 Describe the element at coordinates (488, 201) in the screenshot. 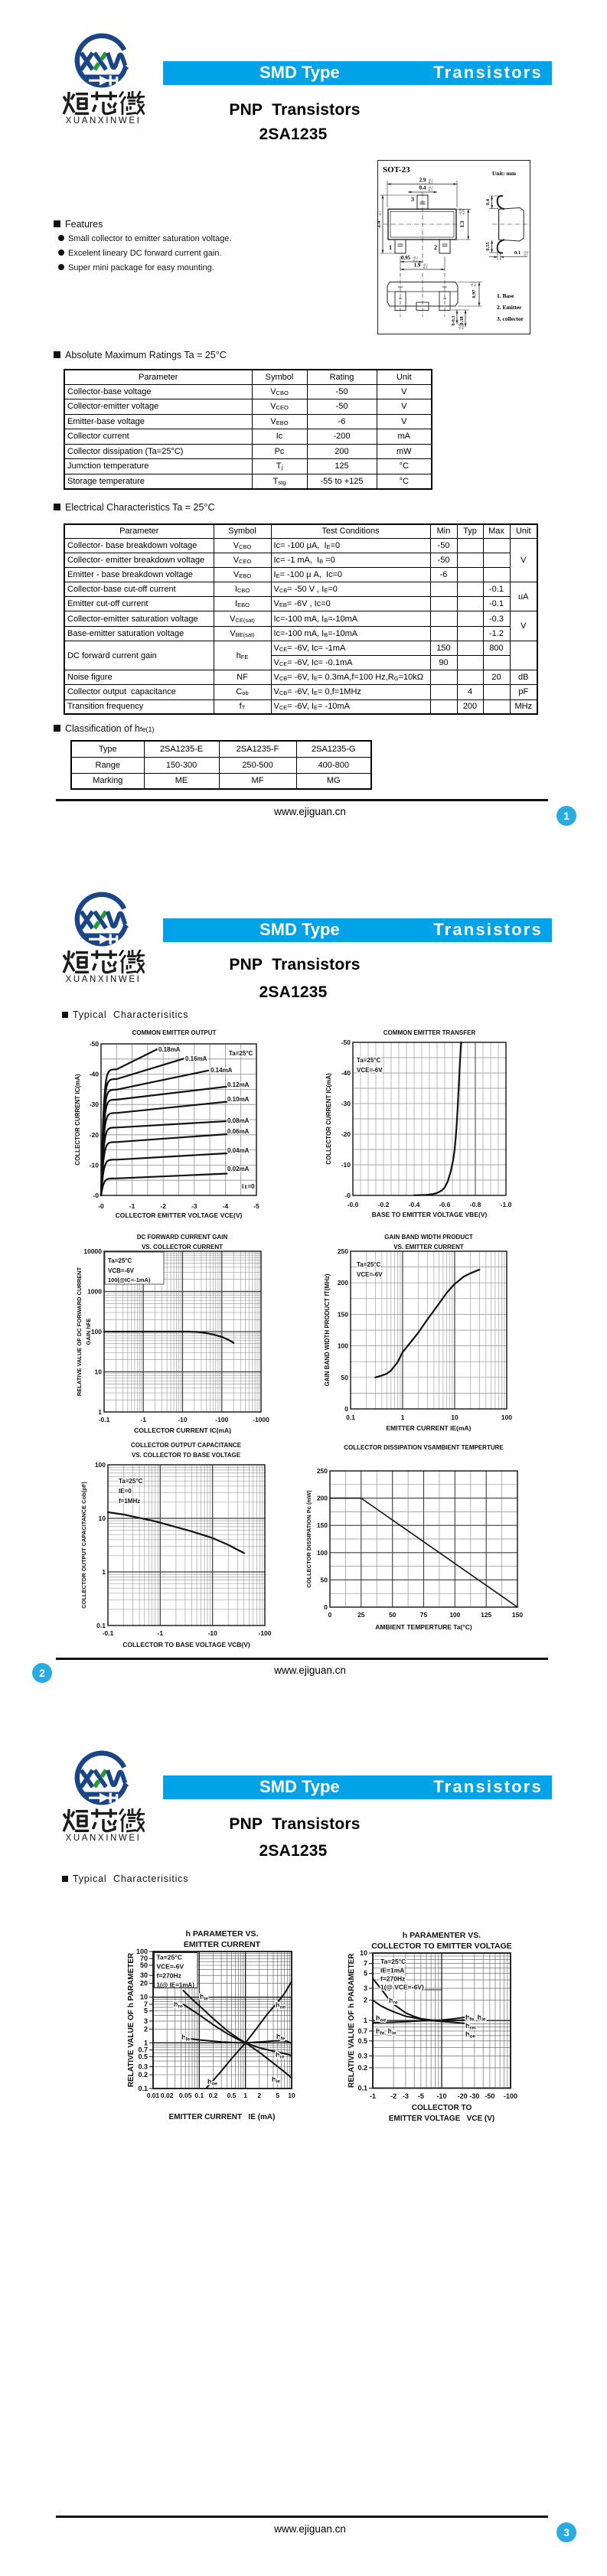

I see `svg-text: 0.4` at that location.